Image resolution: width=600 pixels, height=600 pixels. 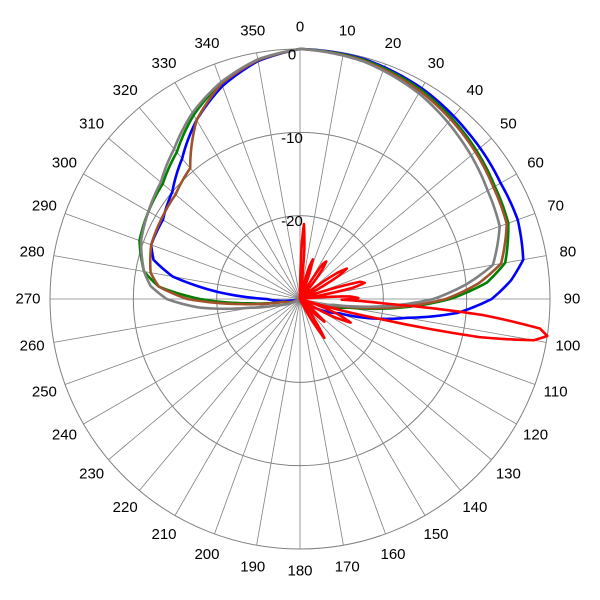 I want to click on angle-tick-label-310: 310, so click(x=91, y=124).